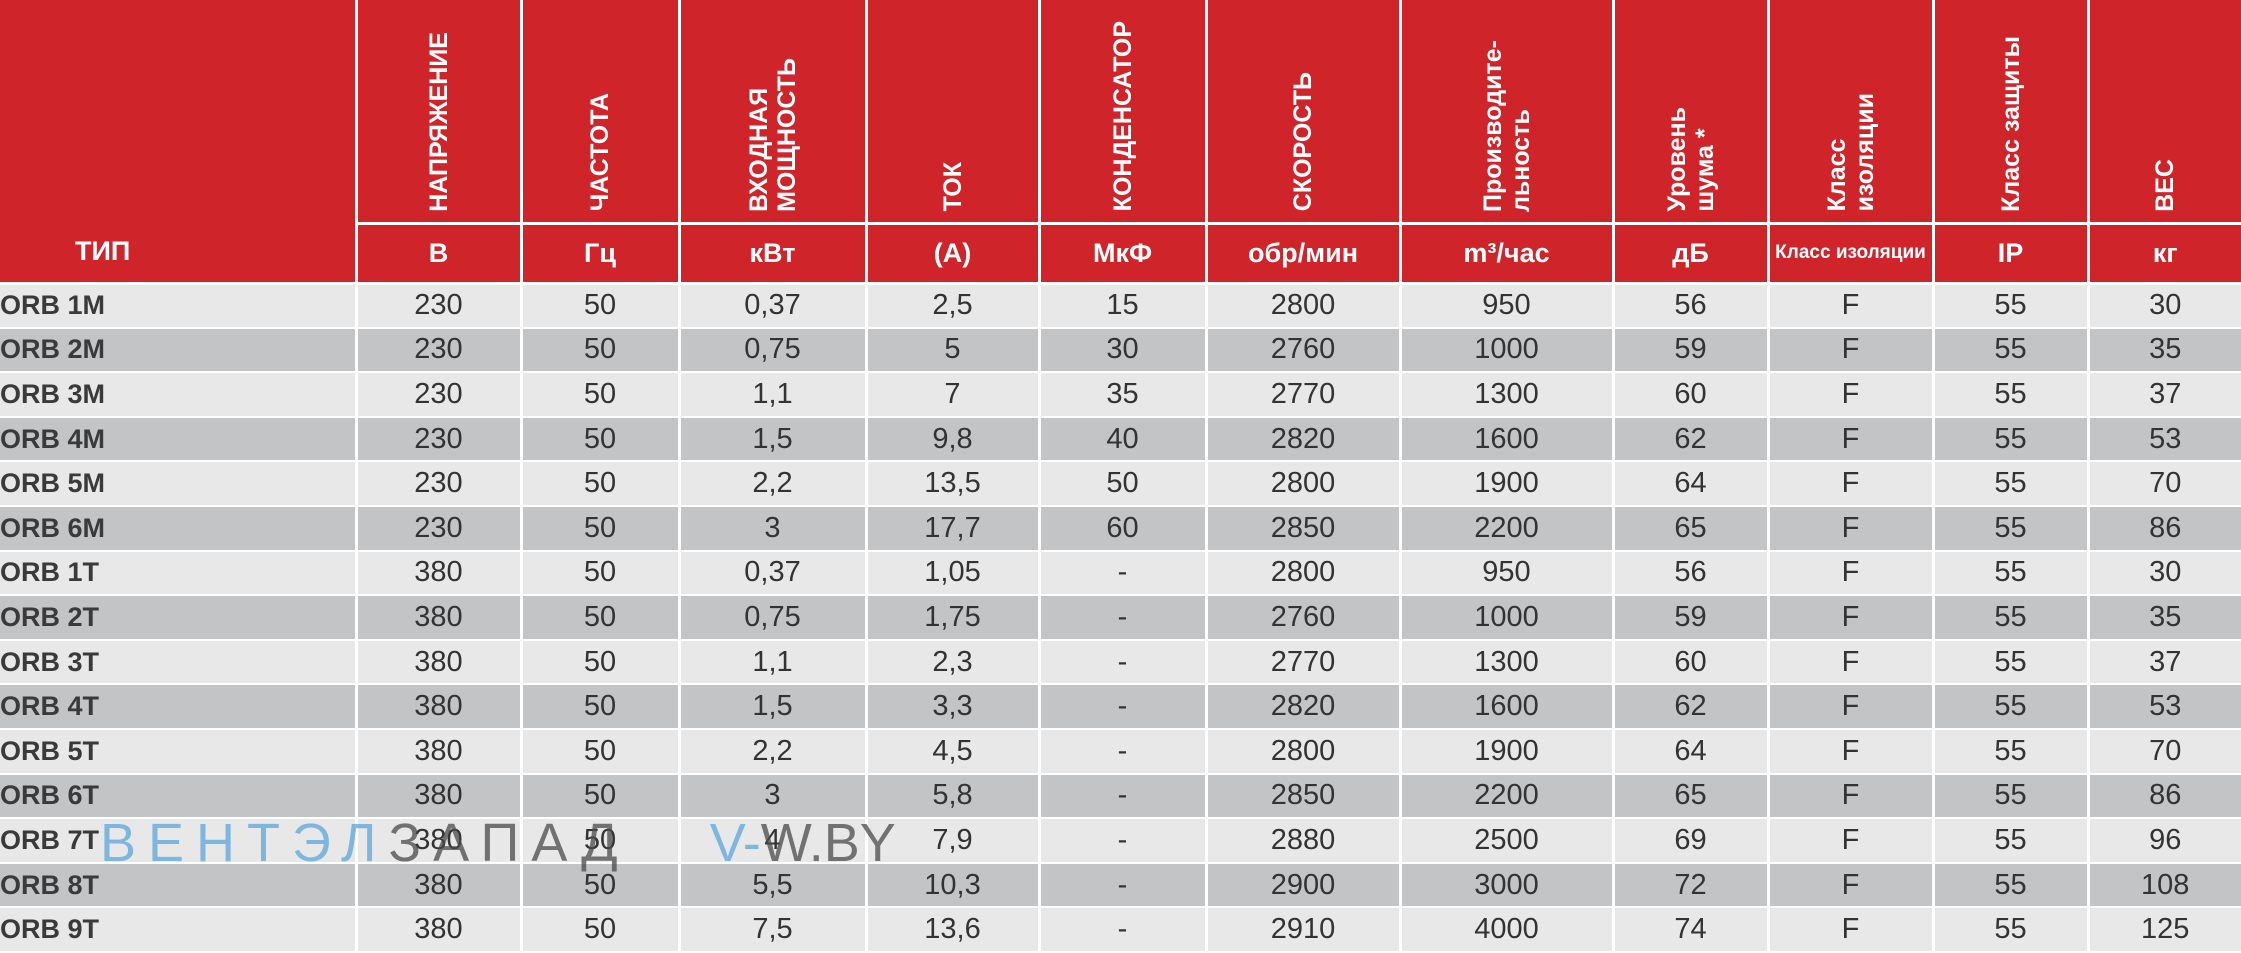  I want to click on table-row: ORB 1T 380 50 0,37 1,05-2800 950 56 F 55 30, so click(1120, 573).